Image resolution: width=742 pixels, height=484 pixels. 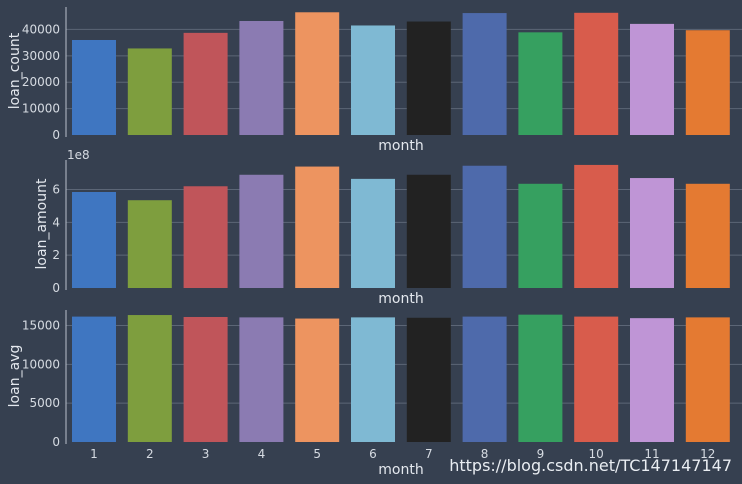 I want to click on loan-amount-xlabel: month, so click(x=400, y=299).